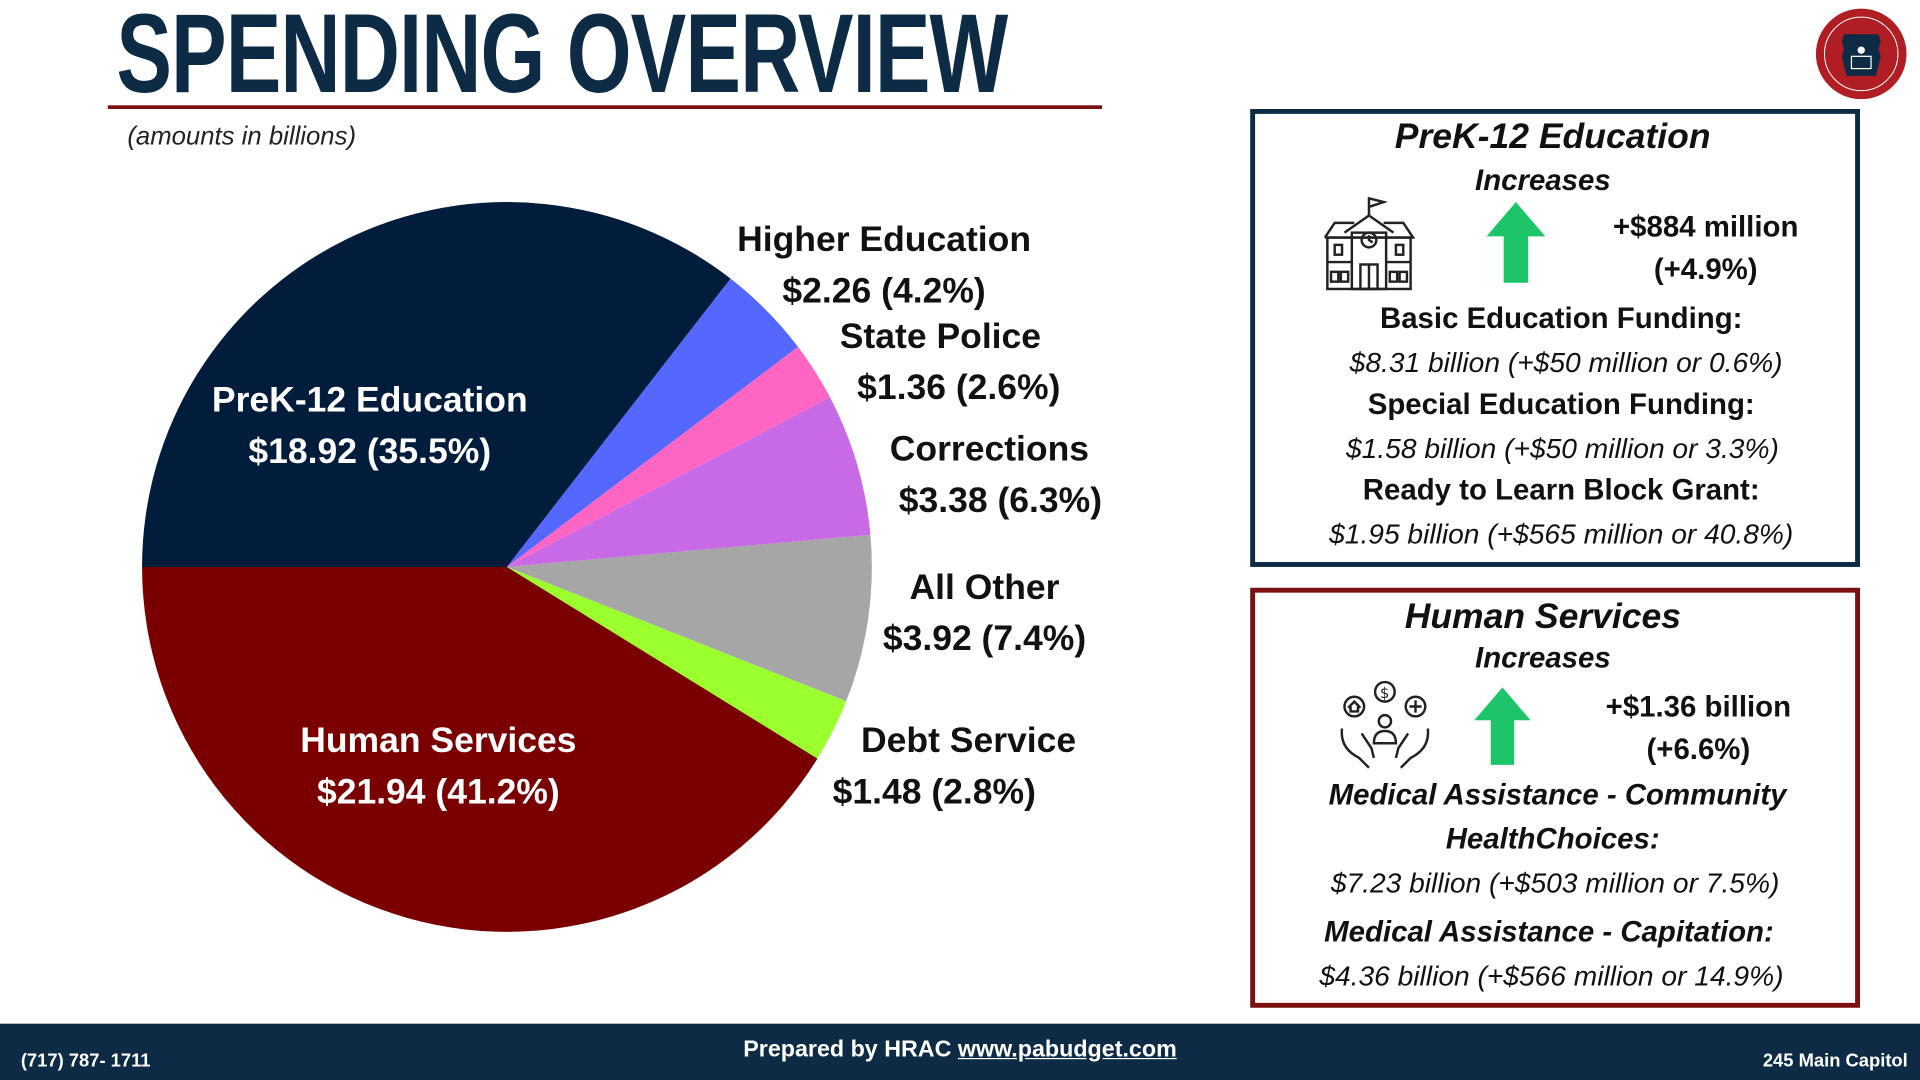  Describe the element at coordinates (1698, 707) in the screenshot. I see `hs-increase-amount: +$1.36 billion` at that location.